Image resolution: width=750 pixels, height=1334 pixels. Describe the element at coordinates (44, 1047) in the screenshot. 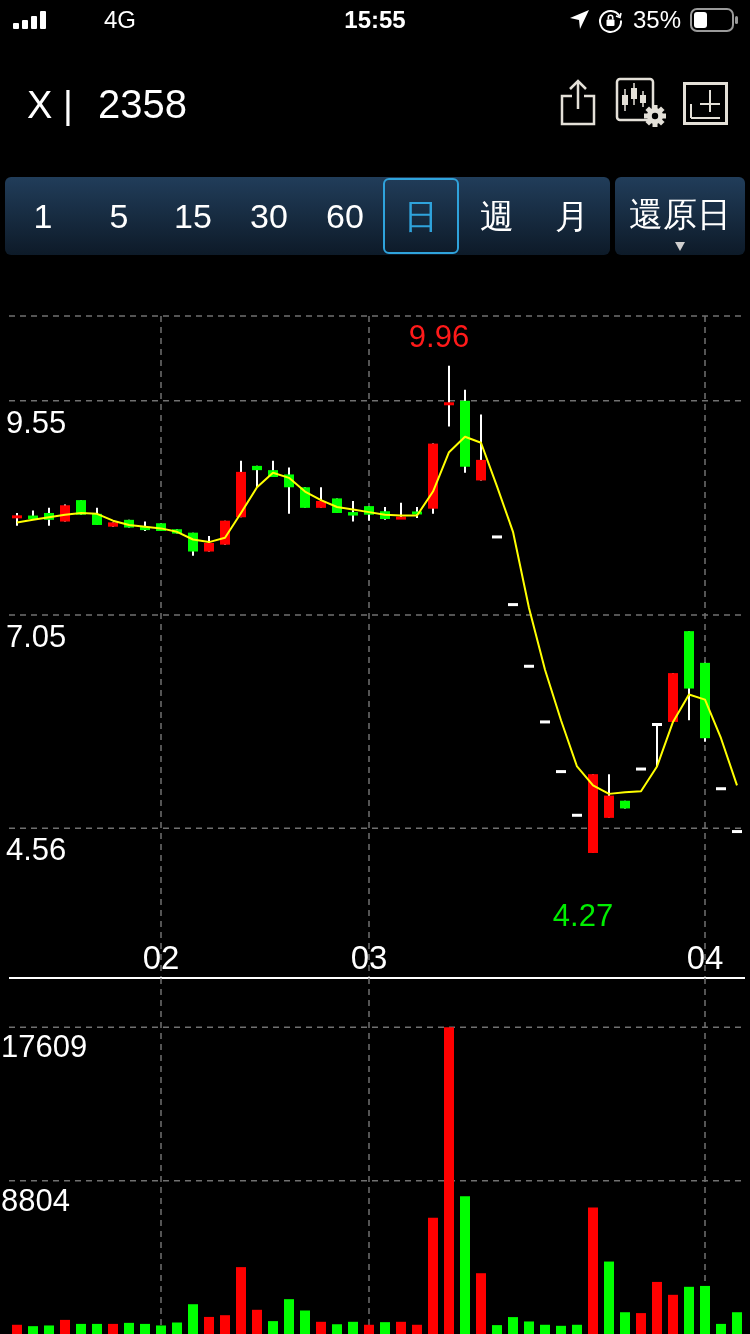

I see `y-tick-label: 17609` at that location.